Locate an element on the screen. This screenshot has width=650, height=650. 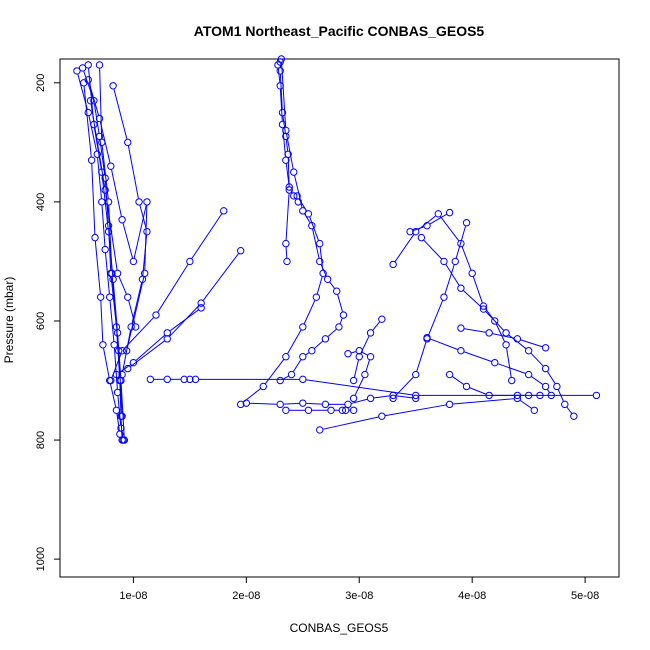
x-tick-label: 2e-08 is located at coordinates (246, 596).